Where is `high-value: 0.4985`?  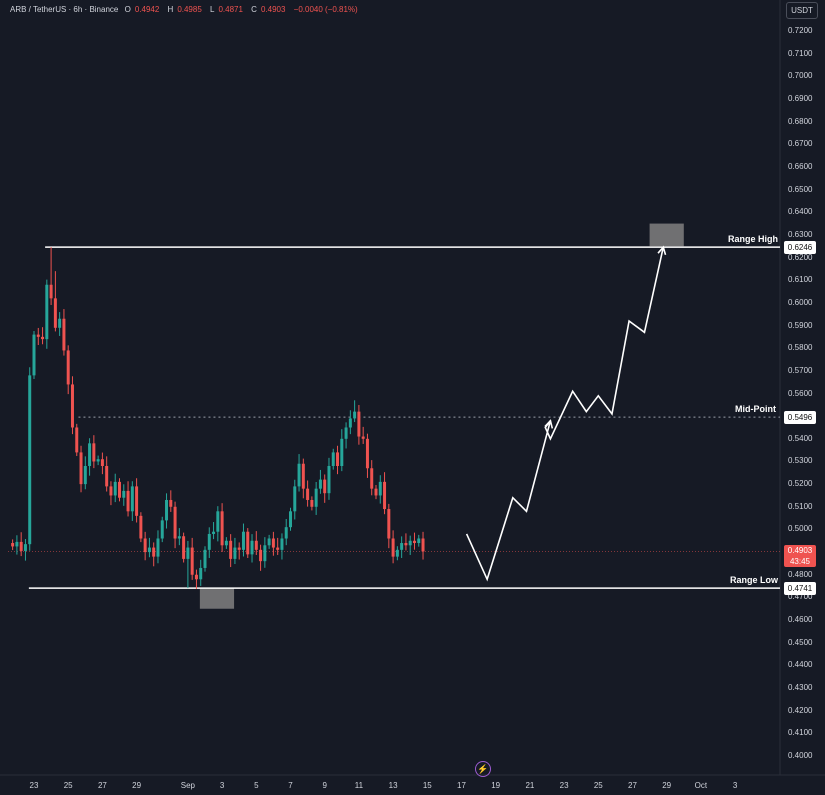
high-value: 0.4985 is located at coordinates (189, 9).